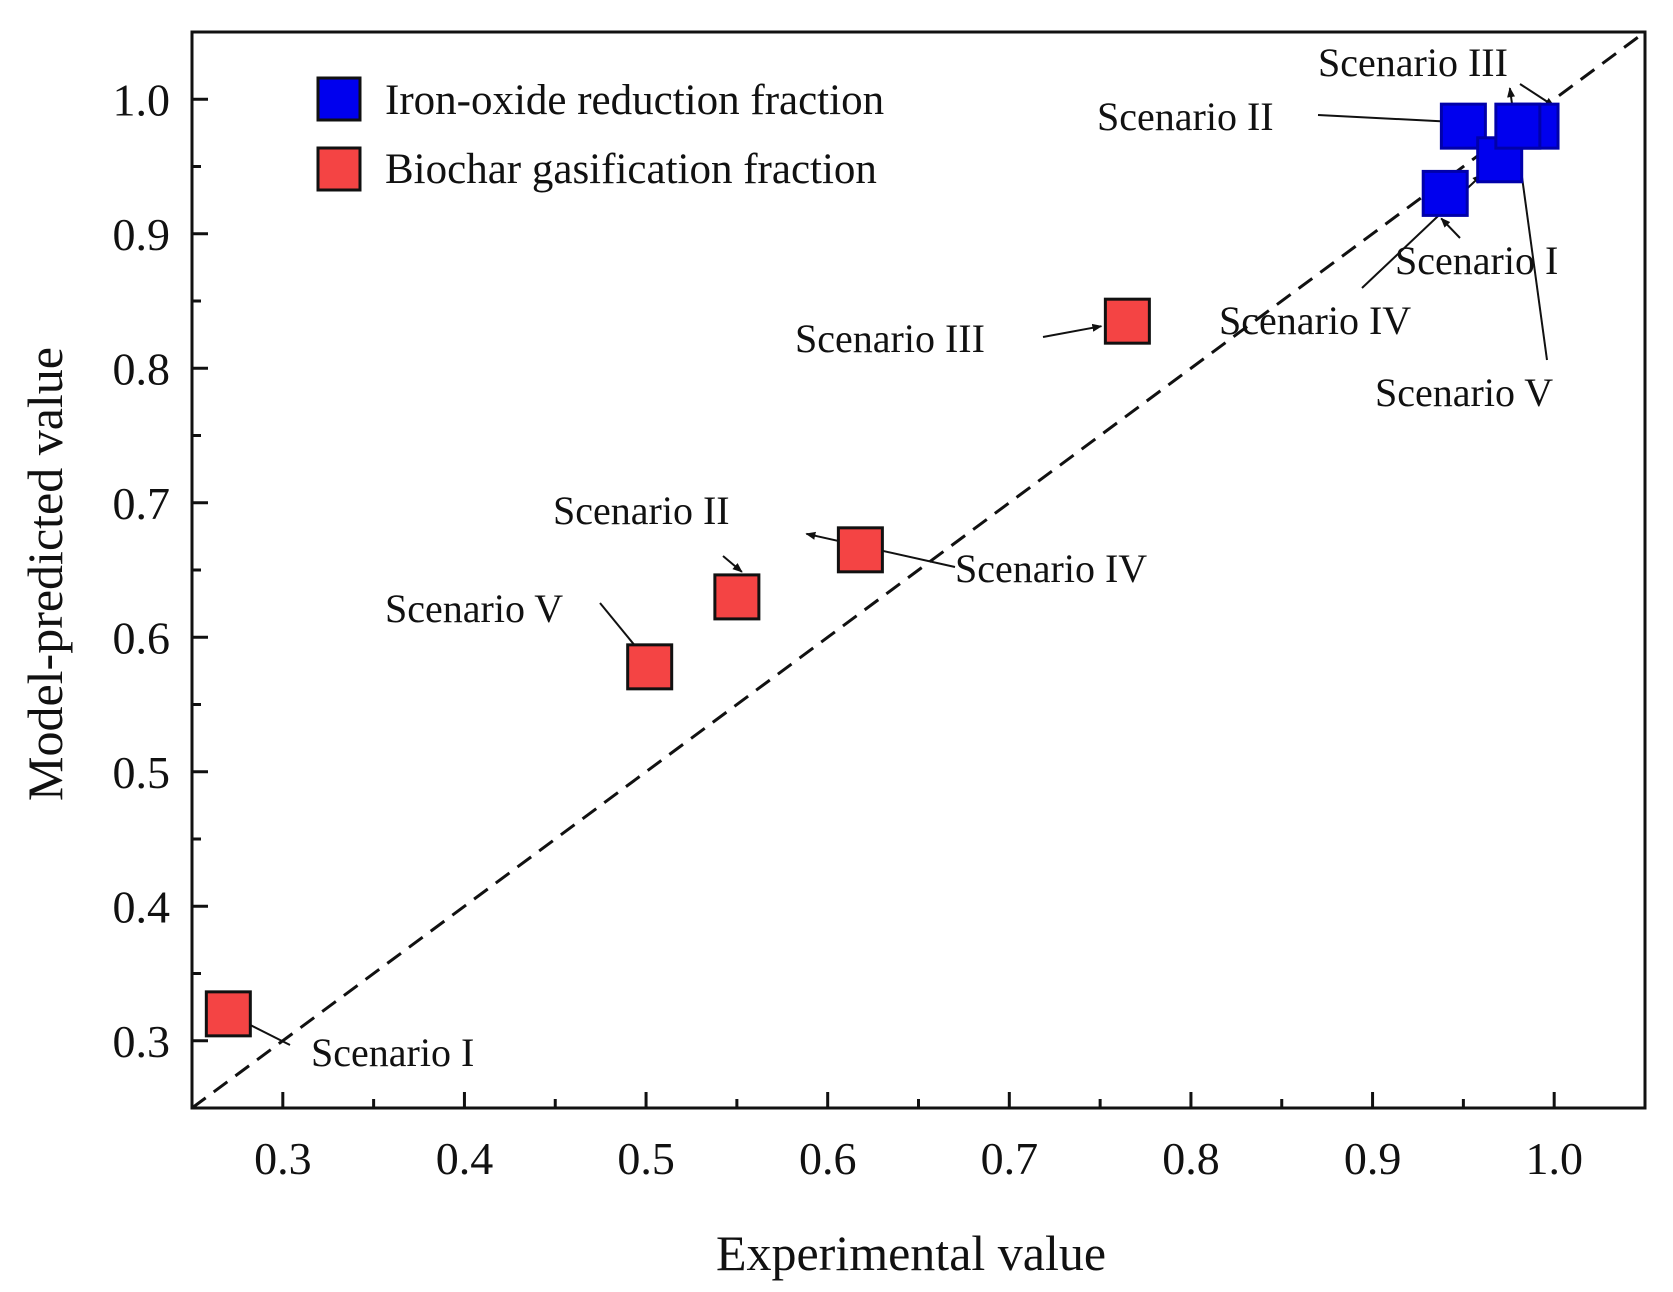  I want to click on y-tick-label: 0.7, so click(142, 503).